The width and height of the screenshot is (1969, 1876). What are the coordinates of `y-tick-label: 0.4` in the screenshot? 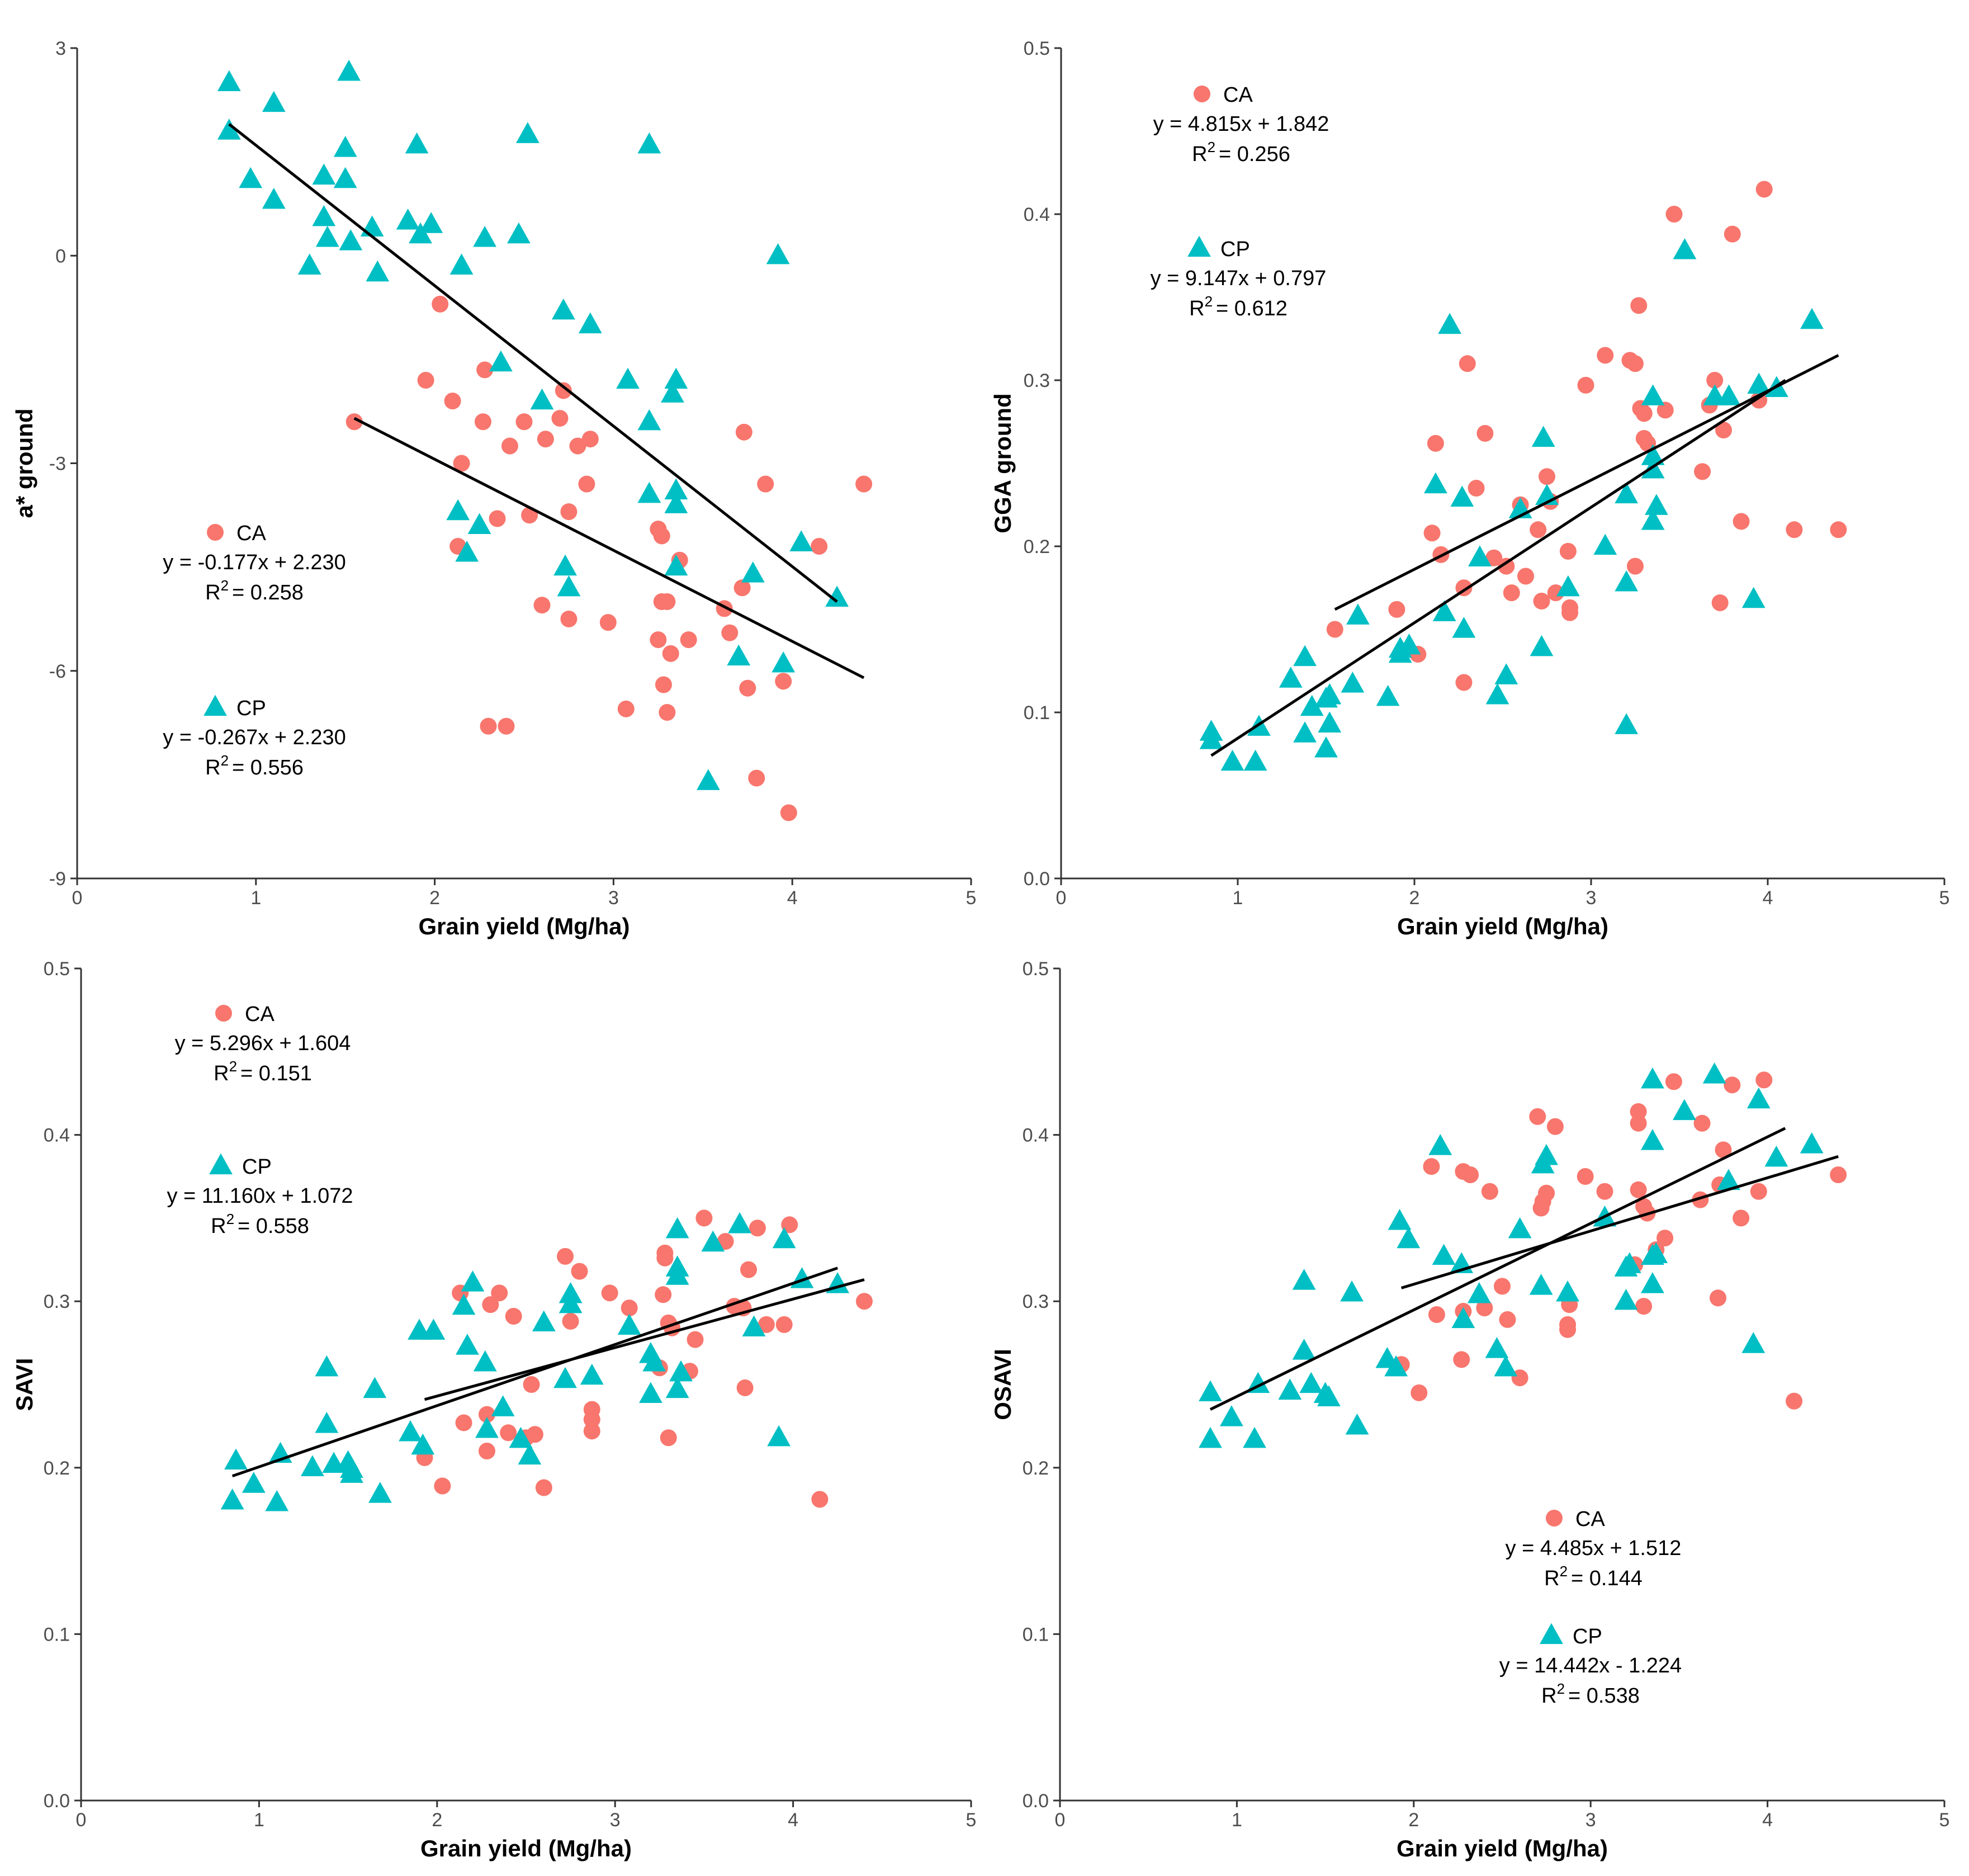 It's located at (1036, 1136).